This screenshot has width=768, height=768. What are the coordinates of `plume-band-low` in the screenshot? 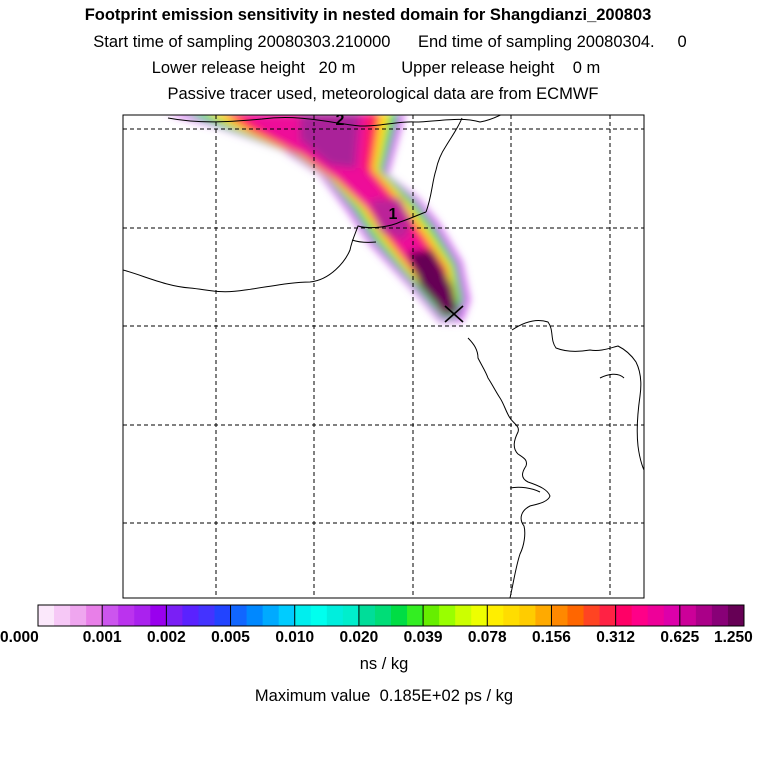 It's located at (321, 218).